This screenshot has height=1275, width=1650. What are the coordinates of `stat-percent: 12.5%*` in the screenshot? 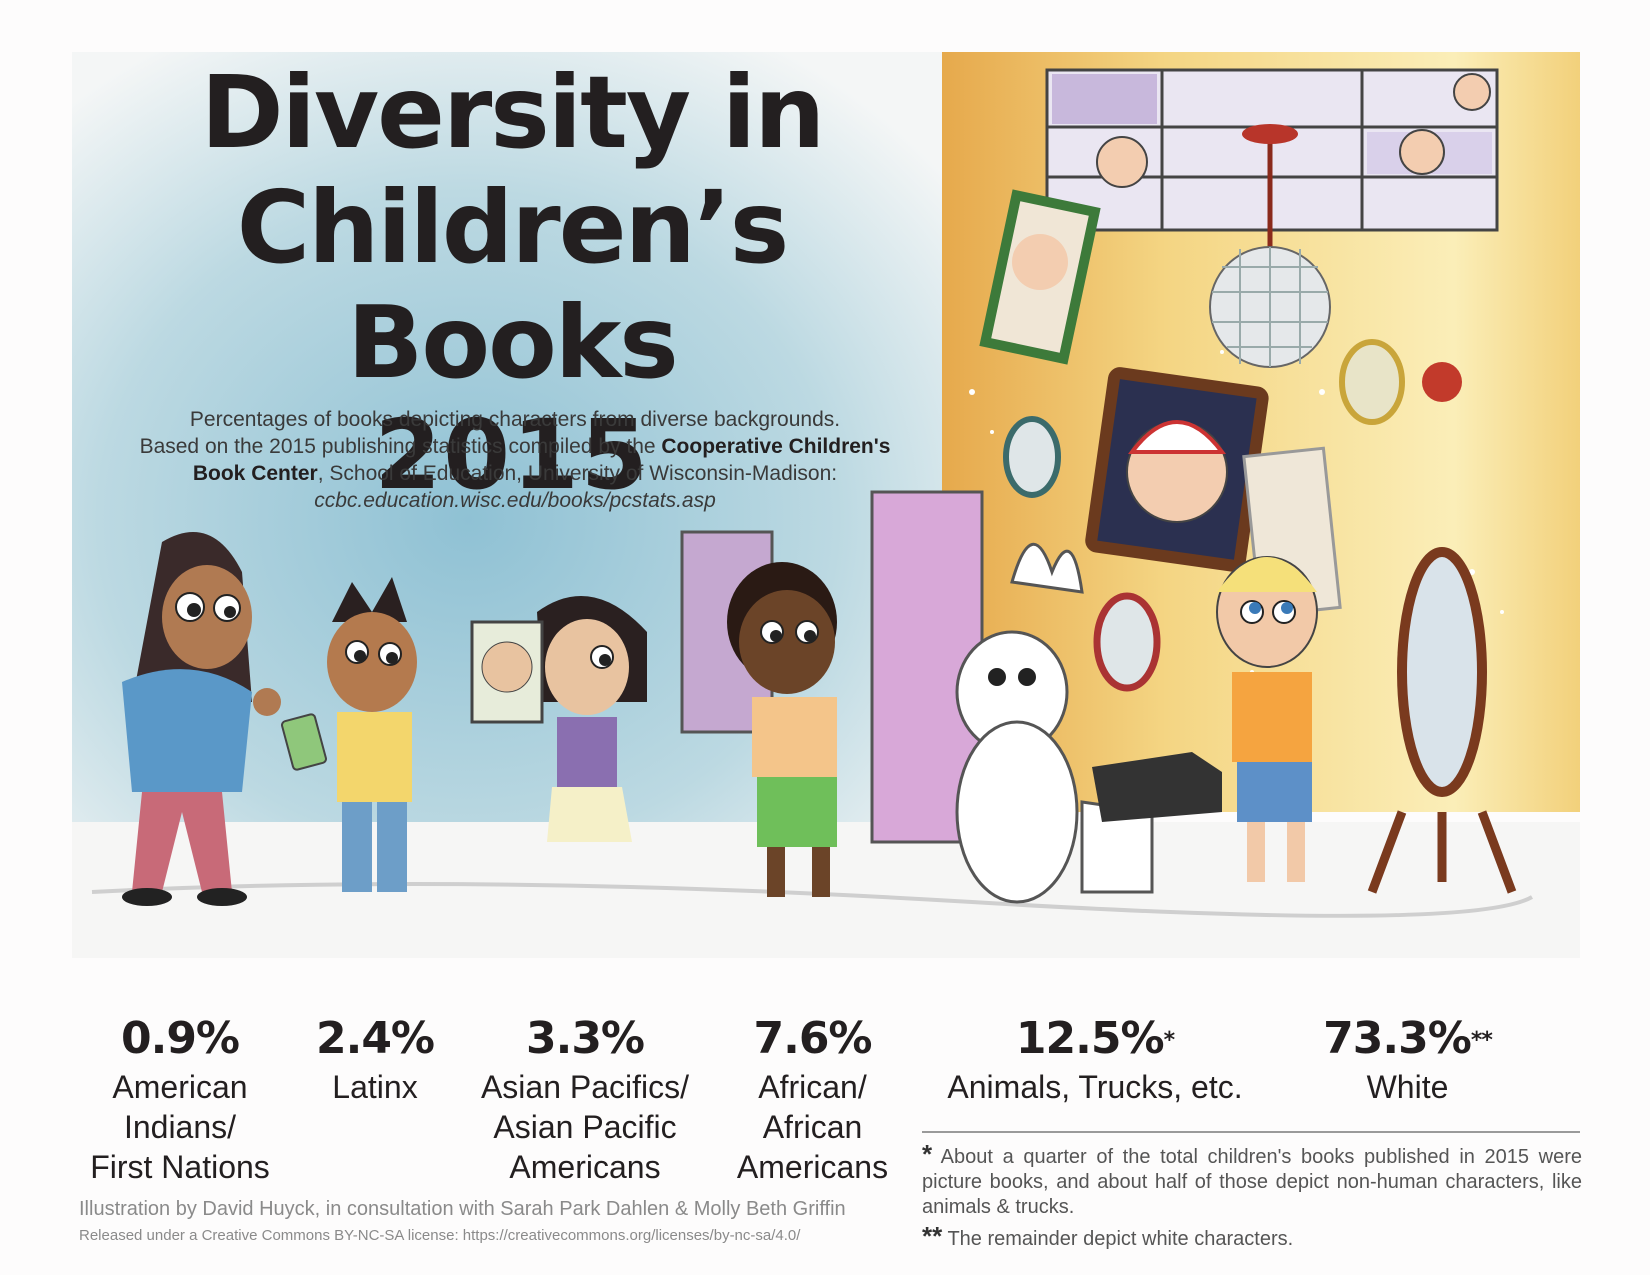 It's located at (1095, 1039).